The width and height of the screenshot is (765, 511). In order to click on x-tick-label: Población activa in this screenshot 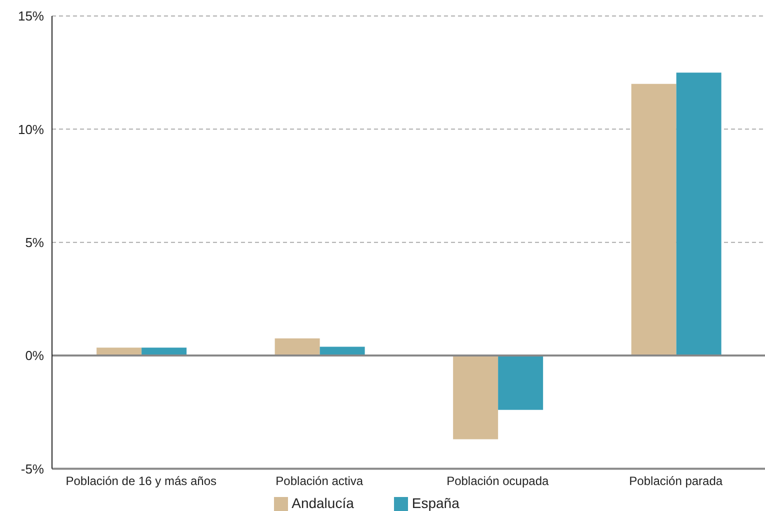, I will do `click(320, 481)`.